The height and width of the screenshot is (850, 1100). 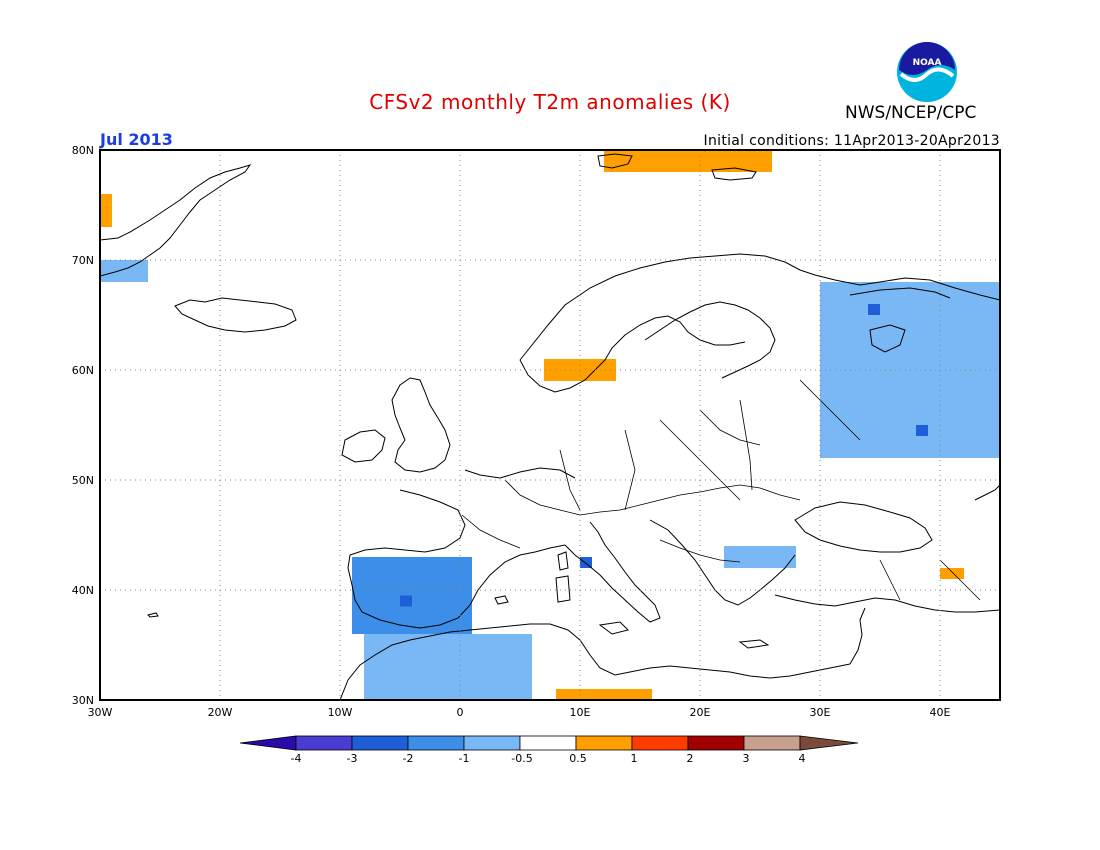 I want to click on colorbar-label: 4, so click(x=802, y=758).